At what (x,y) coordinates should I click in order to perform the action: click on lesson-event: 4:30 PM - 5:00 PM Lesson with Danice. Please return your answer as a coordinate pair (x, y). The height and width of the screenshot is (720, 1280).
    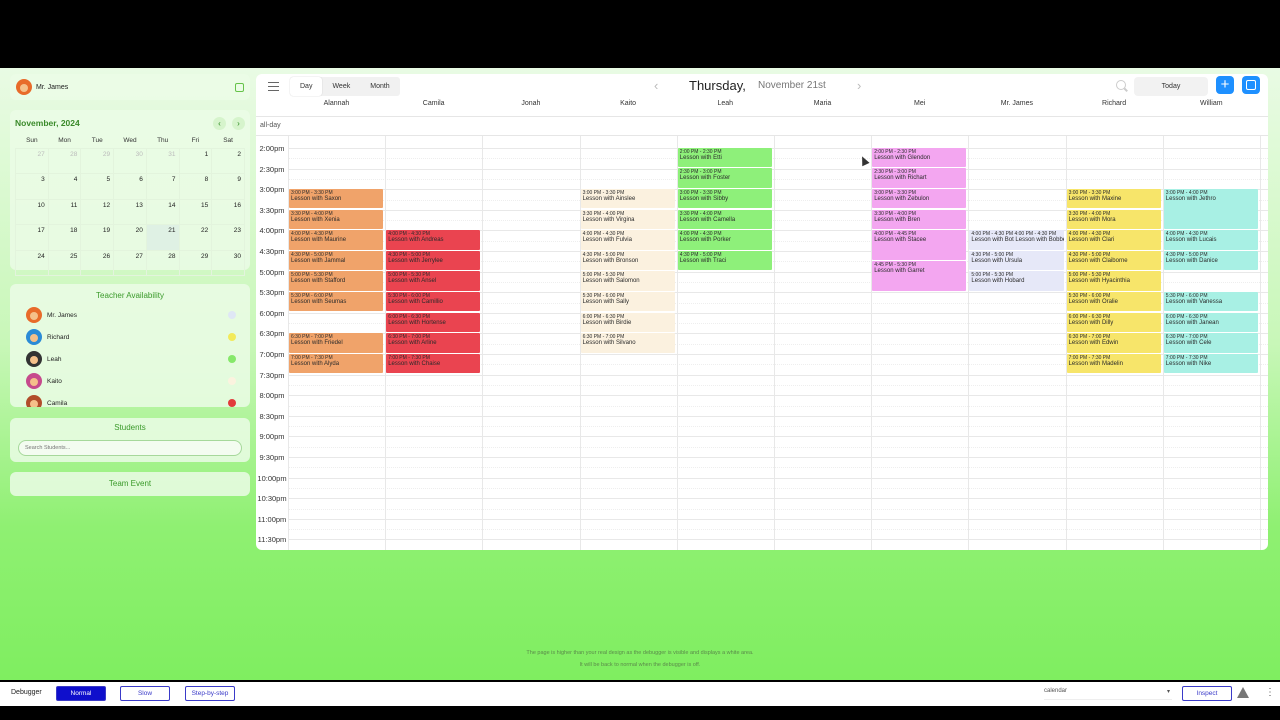
    Looking at the image, I should click on (1210, 260).